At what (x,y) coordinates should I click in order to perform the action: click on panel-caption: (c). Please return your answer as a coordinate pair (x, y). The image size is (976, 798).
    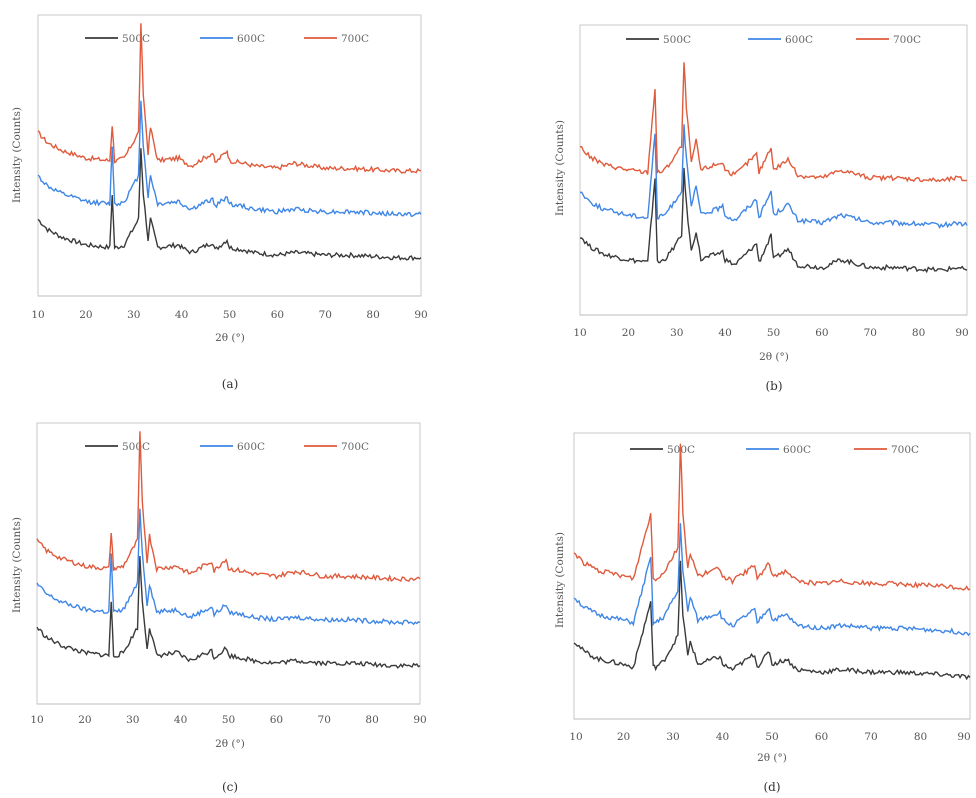
    Looking at the image, I should click on (230, 787).